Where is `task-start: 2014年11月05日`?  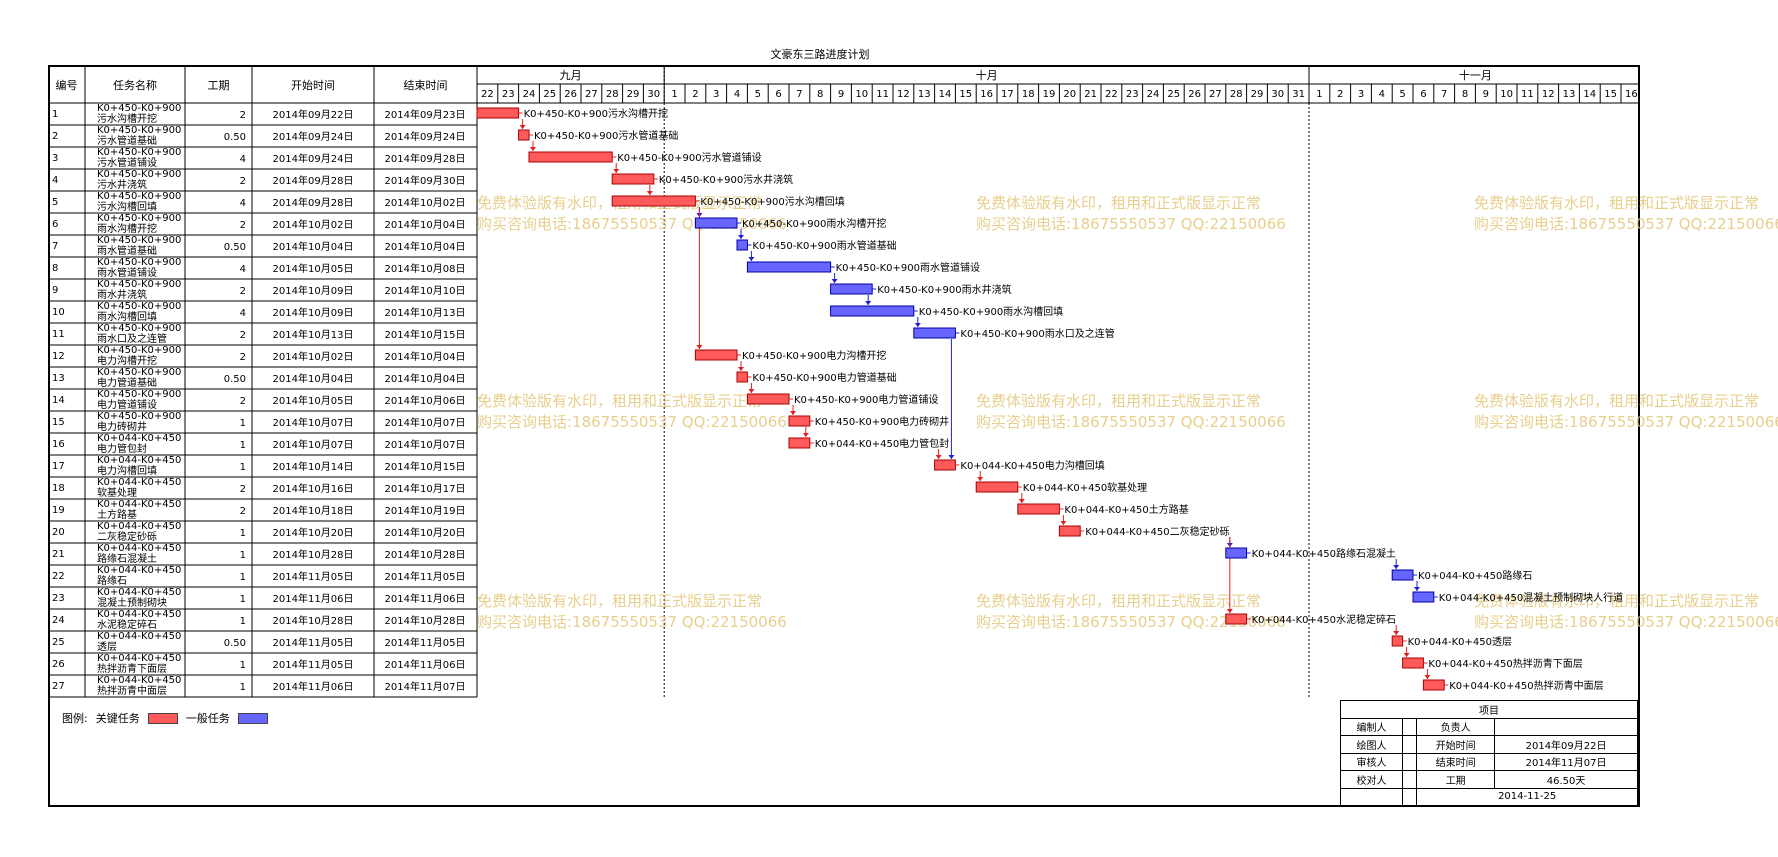
task-start: 2014年11月05日 is located at coordinates (313, 576).